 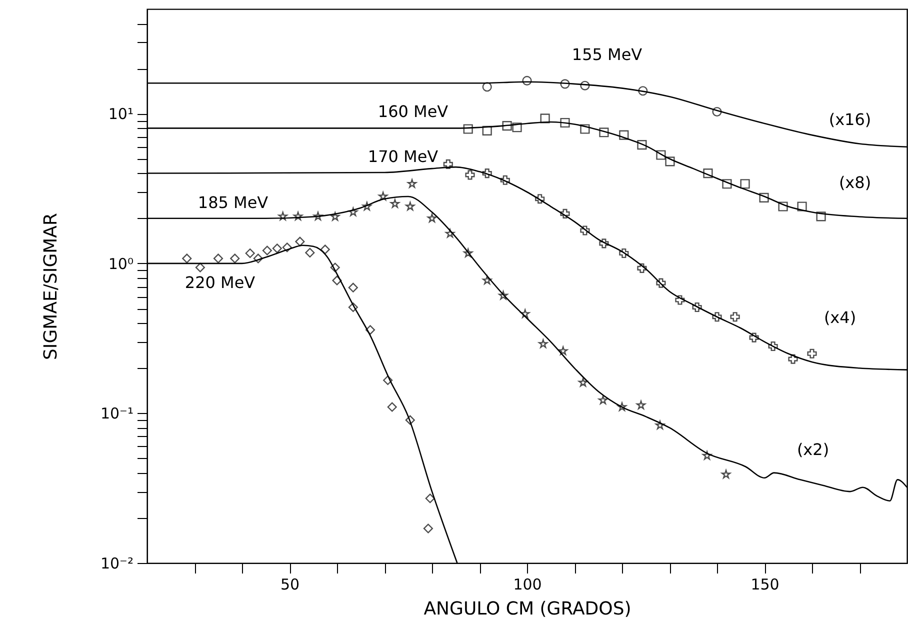 I want to click on series-label: 160 MeV, so click(x=413, y=111).